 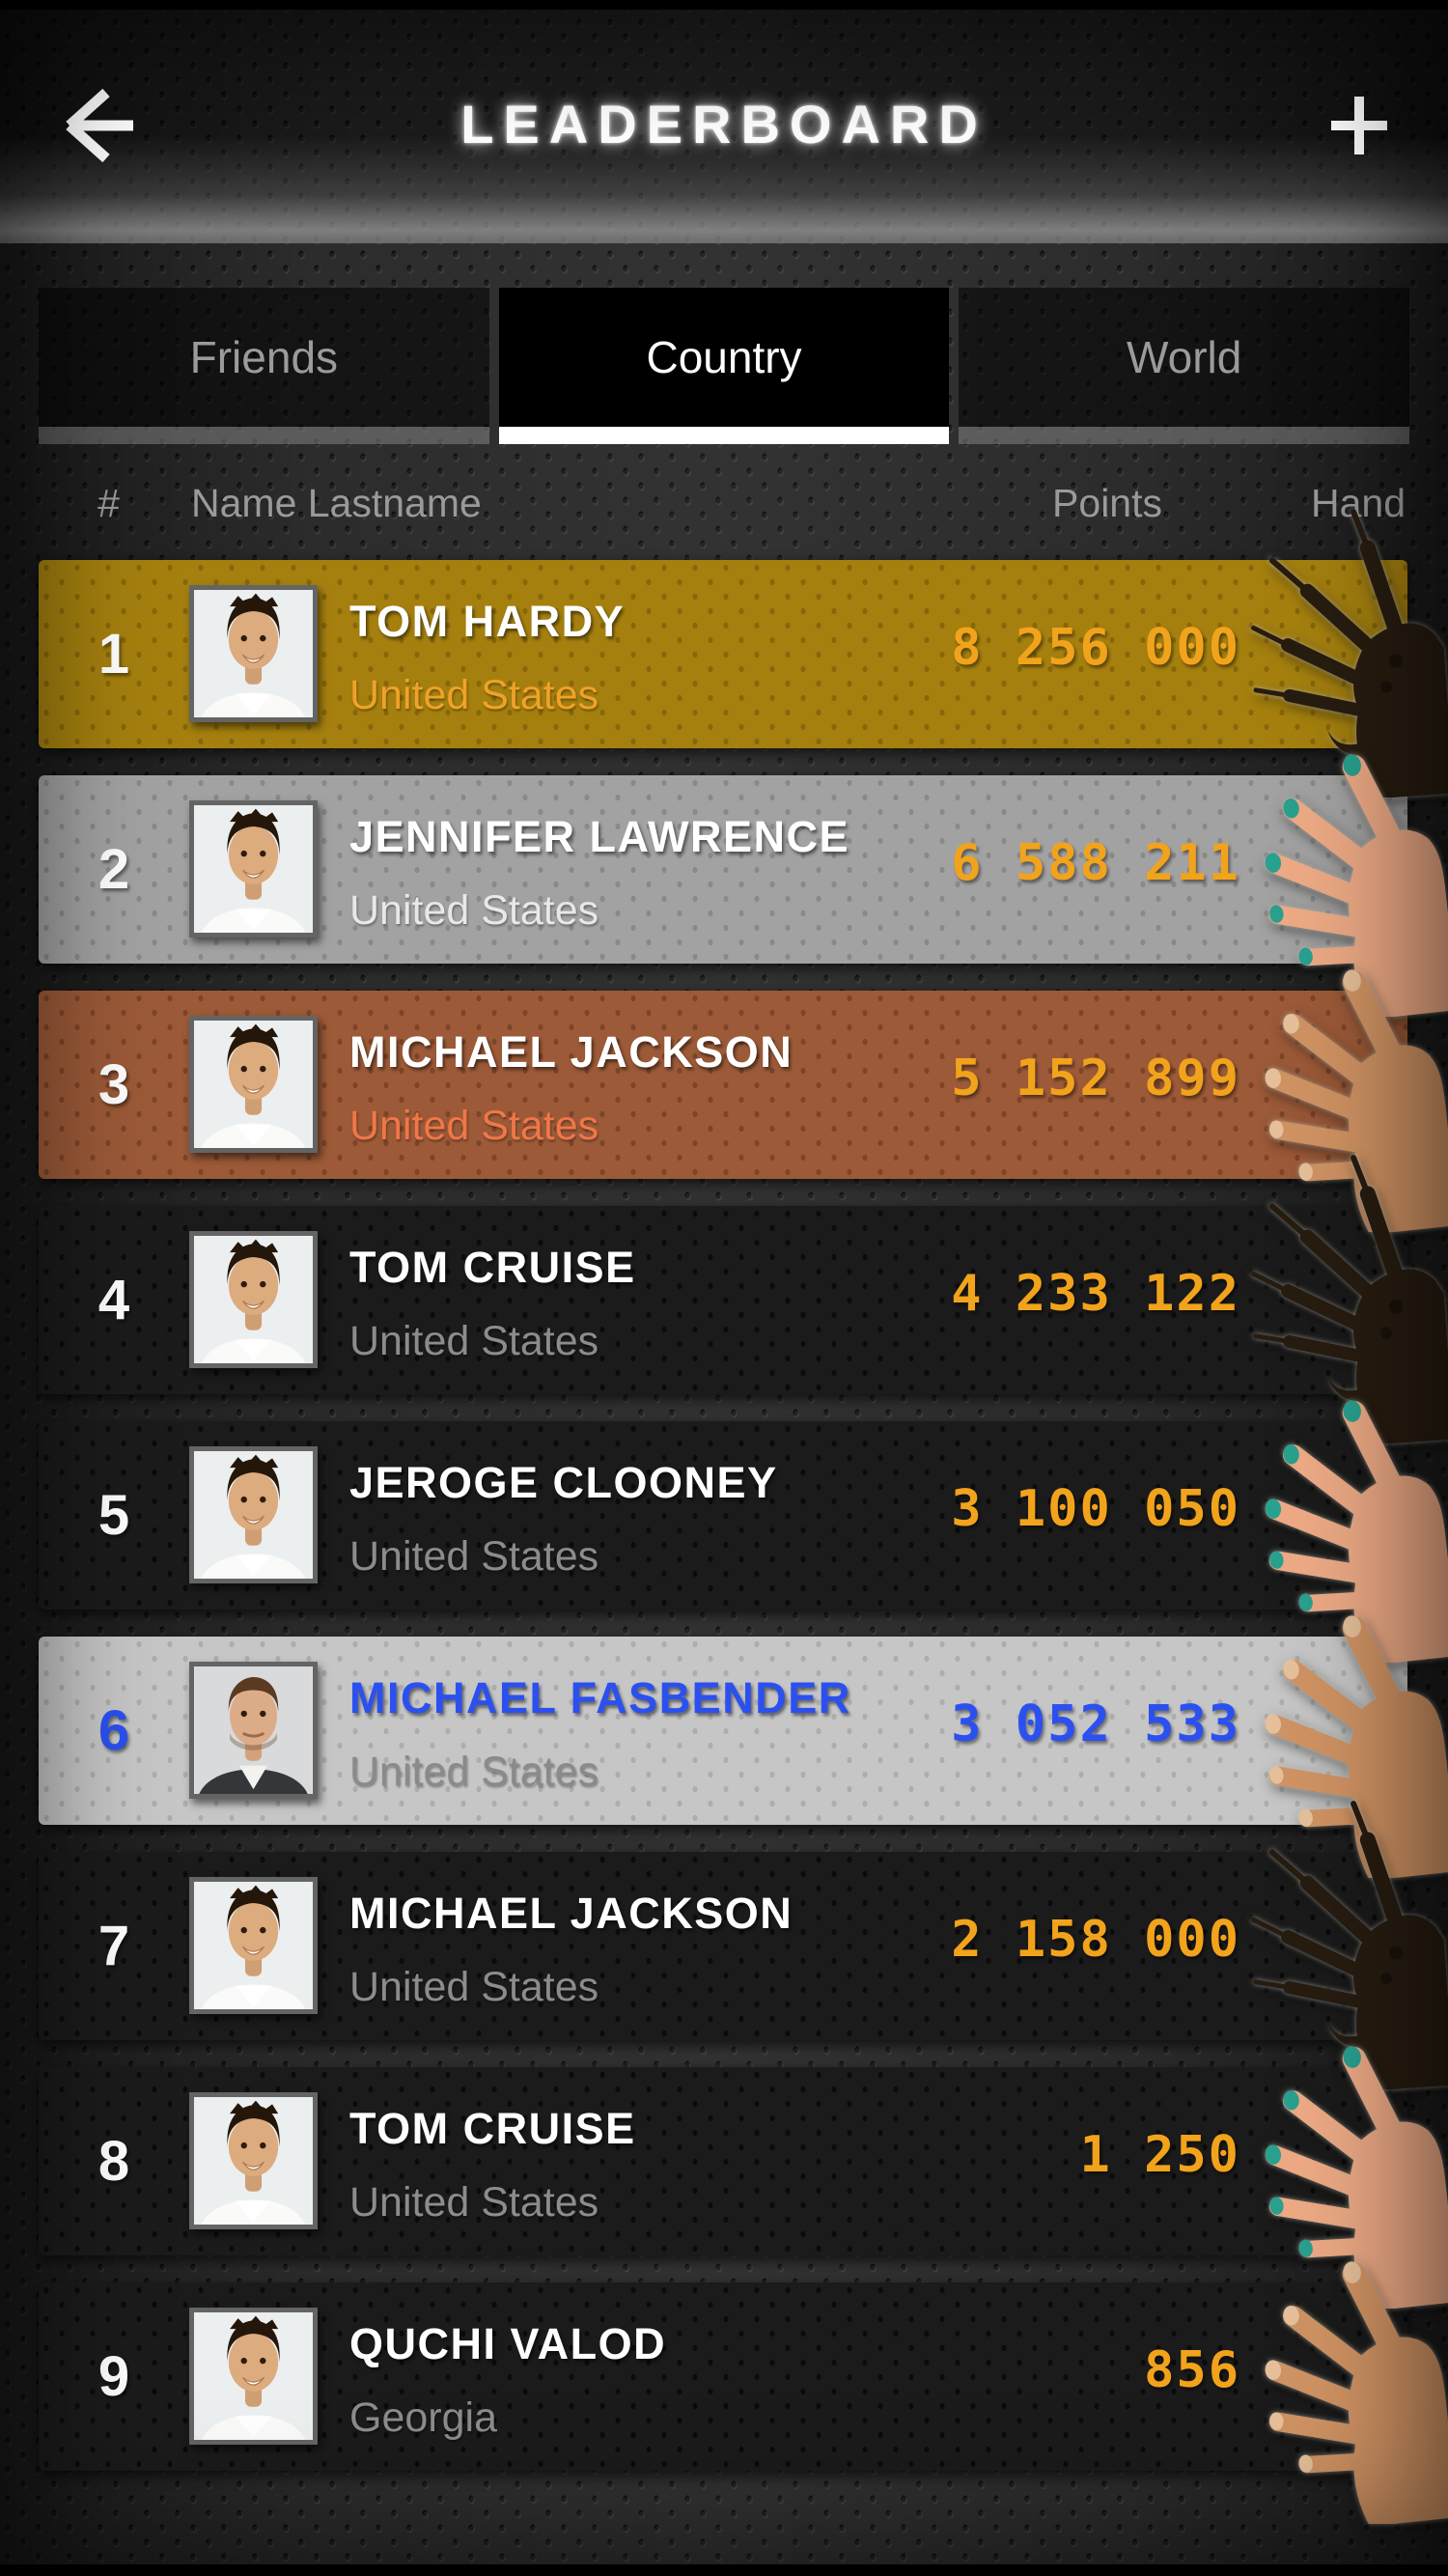 I want to click on points-value: 5 152 899, so click(x=1096, y=1078).